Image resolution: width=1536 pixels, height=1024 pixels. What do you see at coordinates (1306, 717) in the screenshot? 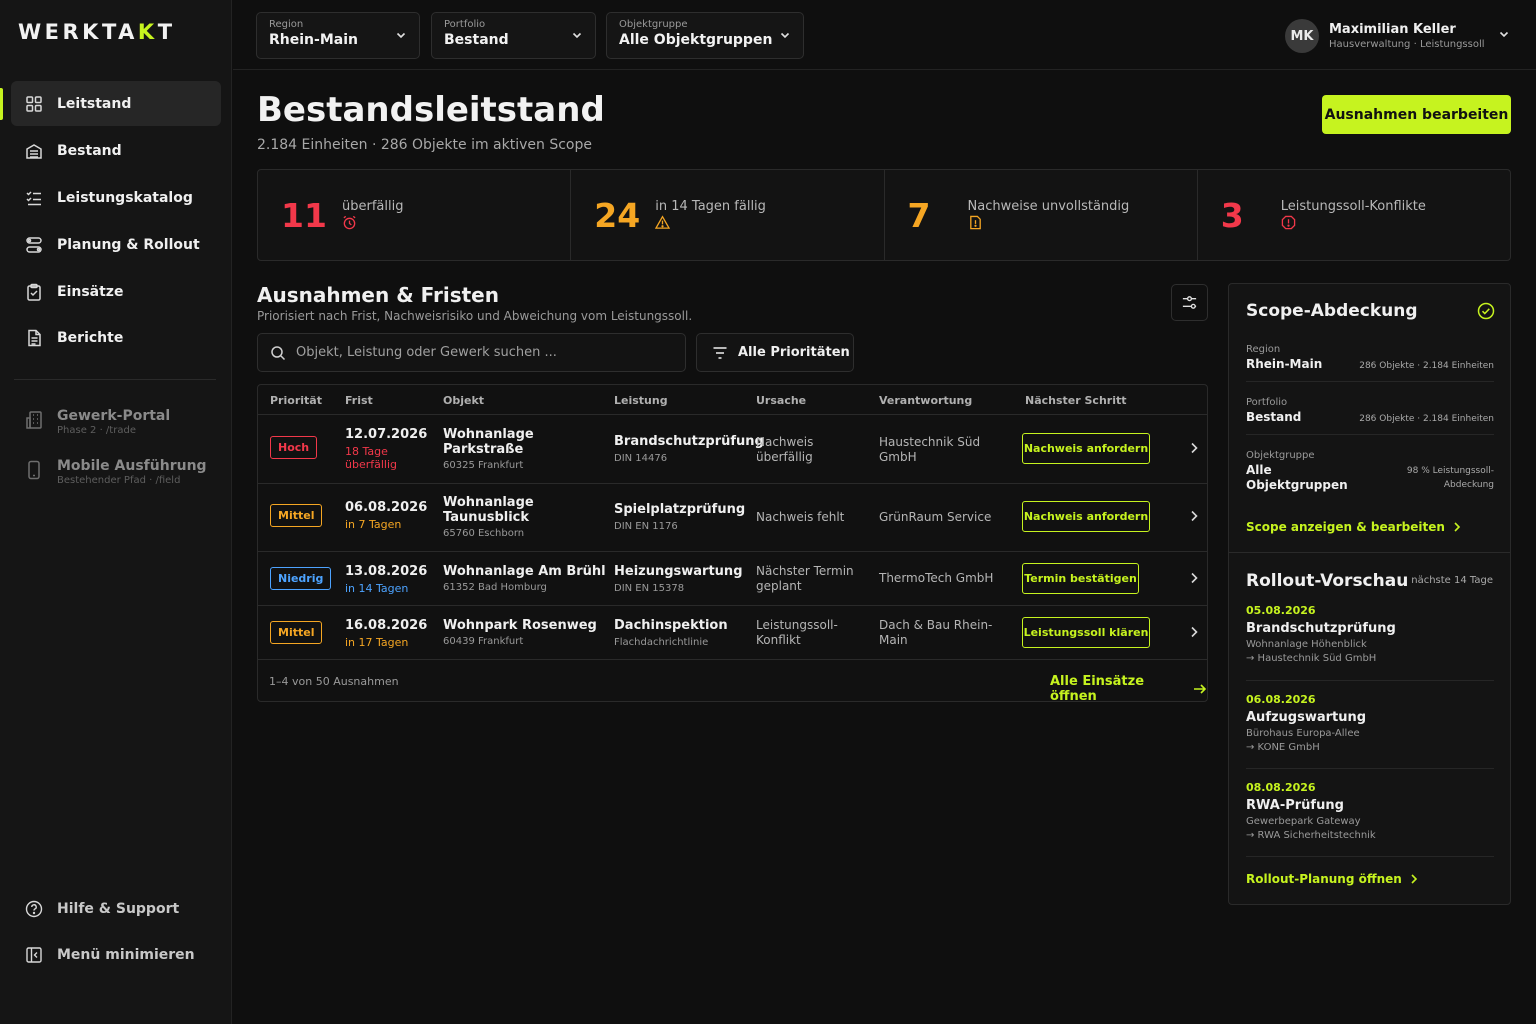
I see `rollout-service: Aufzugswartung` at bounding box center [1306, 717].